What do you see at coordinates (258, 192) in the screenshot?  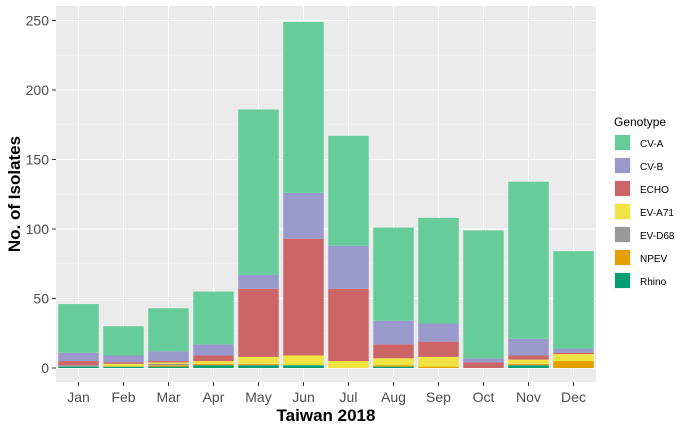 I see `bar-cv-a-may` at bounding box center [258, 192].